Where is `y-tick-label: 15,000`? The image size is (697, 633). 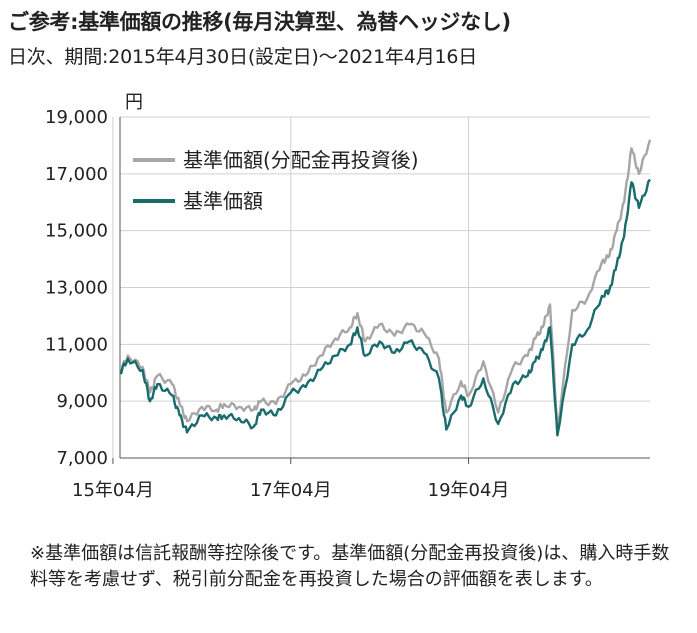 y-tick-label: 15,000 is located at coordinates (76, 231).